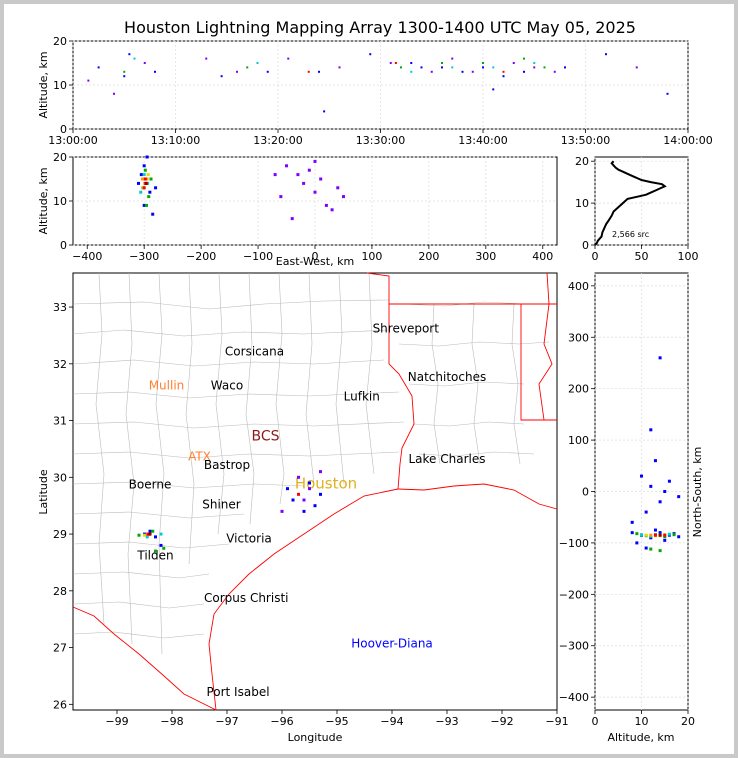 The height and width of the screenshot is (758, 738). Describe the element at coordinates (258, 256) in the screenshot. I see `p2-xtick-label: −100` at that location.